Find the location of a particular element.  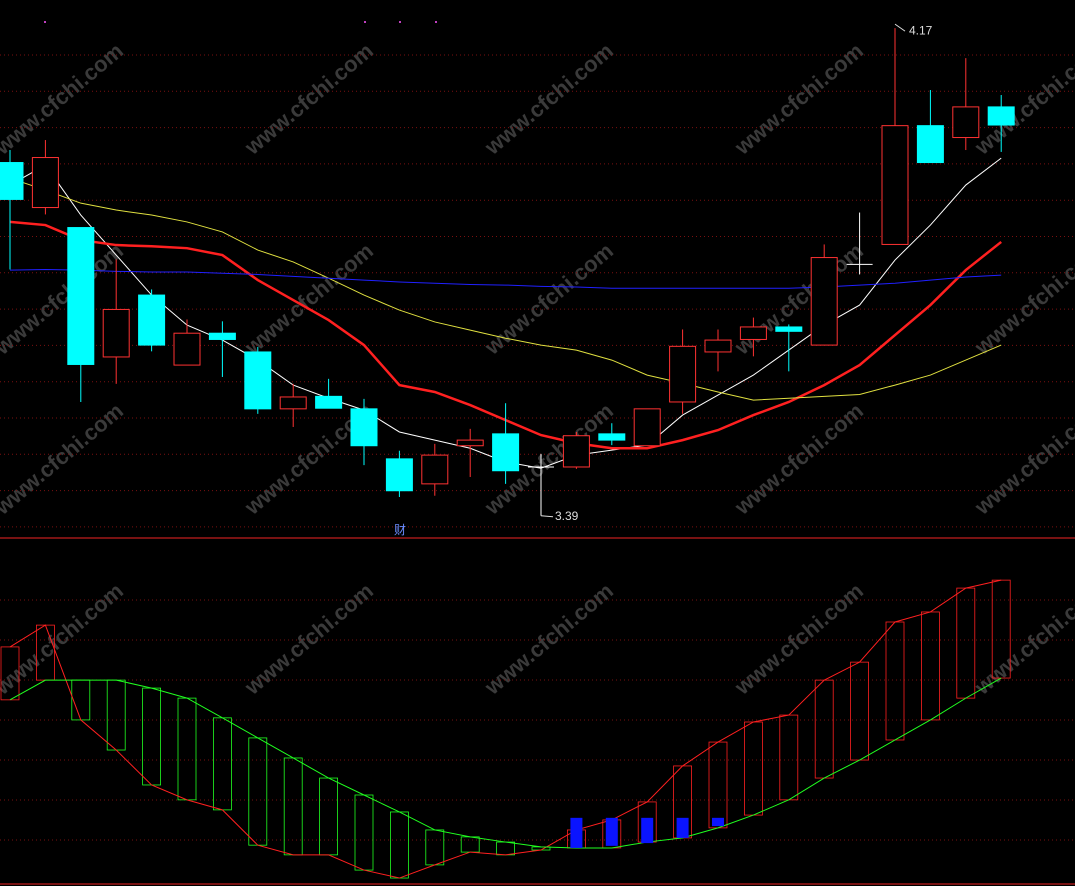

low-label: 3.39 is located at coordinates (567, 516).